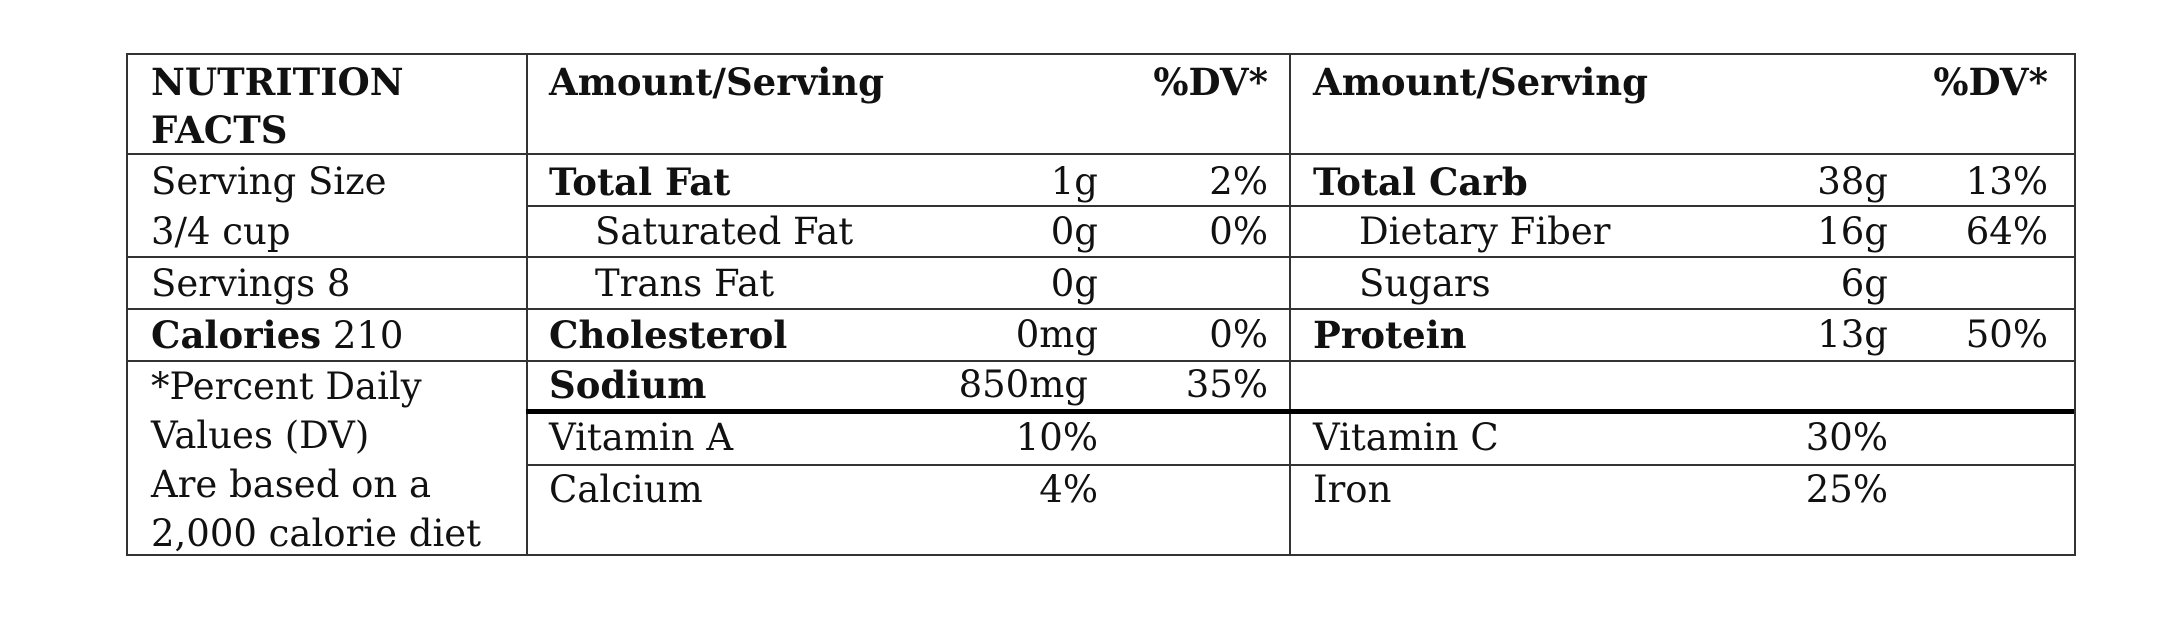 This screenshot has width=2174, height=618. What do you see at coordinates (1852, 334) in the screenshot?
I see `nutrient-amount: 13g` at bounding box center [1852, 334].